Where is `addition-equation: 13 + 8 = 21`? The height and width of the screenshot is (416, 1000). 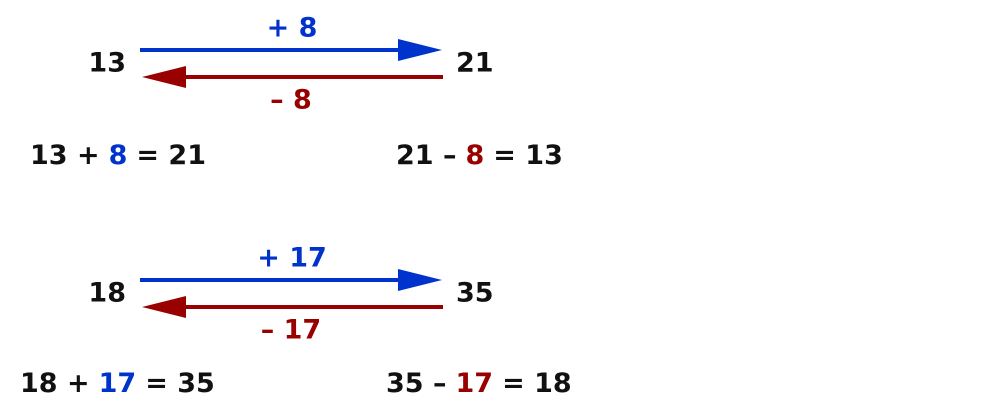 addition-equation: 13 + 8 = 21 is located at coordinates (118, 155).